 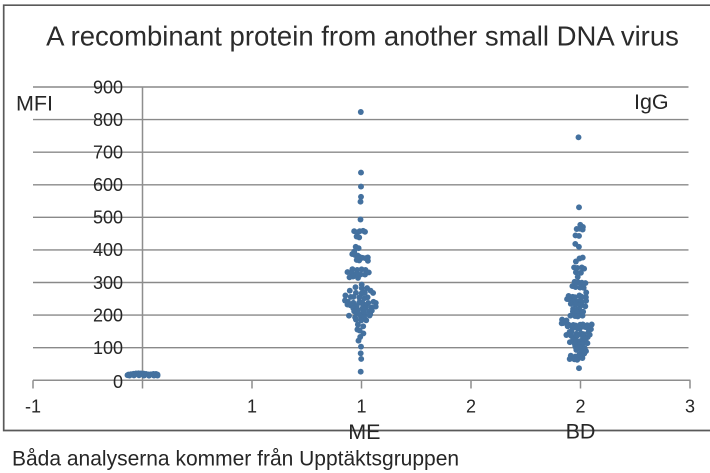 I want to click on svg-text: 400, so click(x=108, y=250).